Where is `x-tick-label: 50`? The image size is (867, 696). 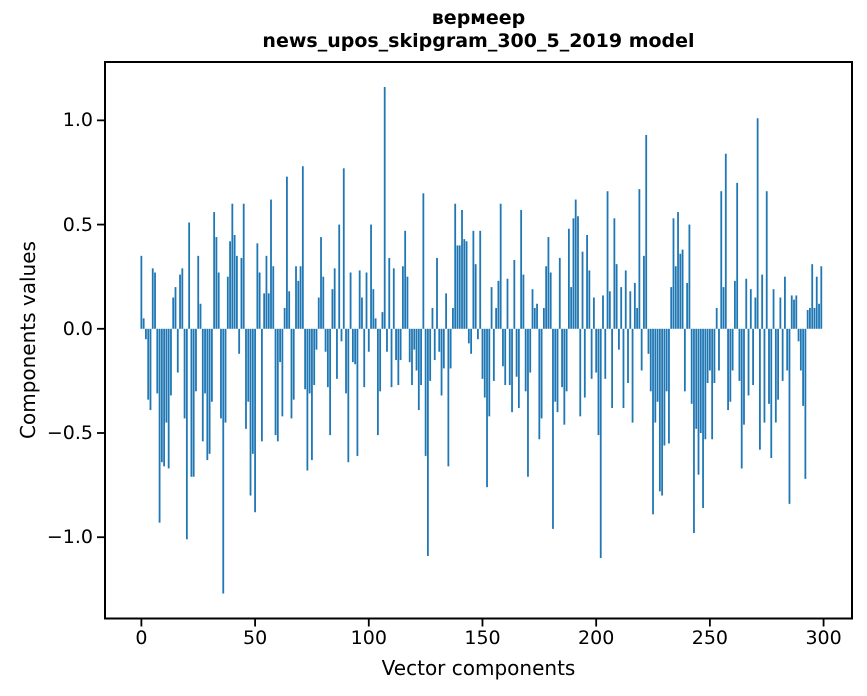 x-tick-label: 50 is located at coordinates (255, 638).